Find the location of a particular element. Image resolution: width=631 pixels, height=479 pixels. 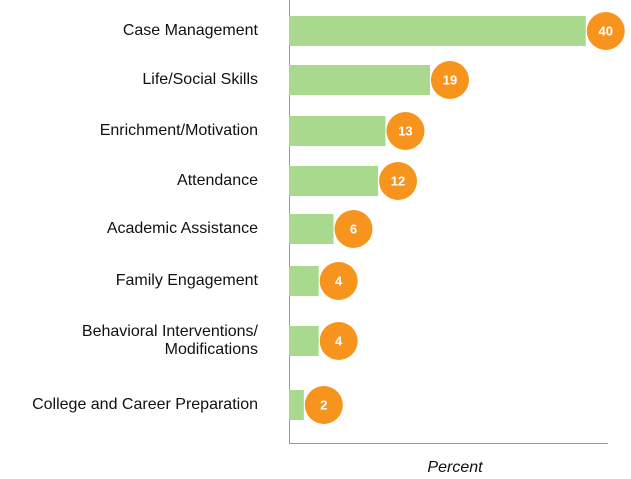

value-label: 13 is located at coordinates (405, 131).